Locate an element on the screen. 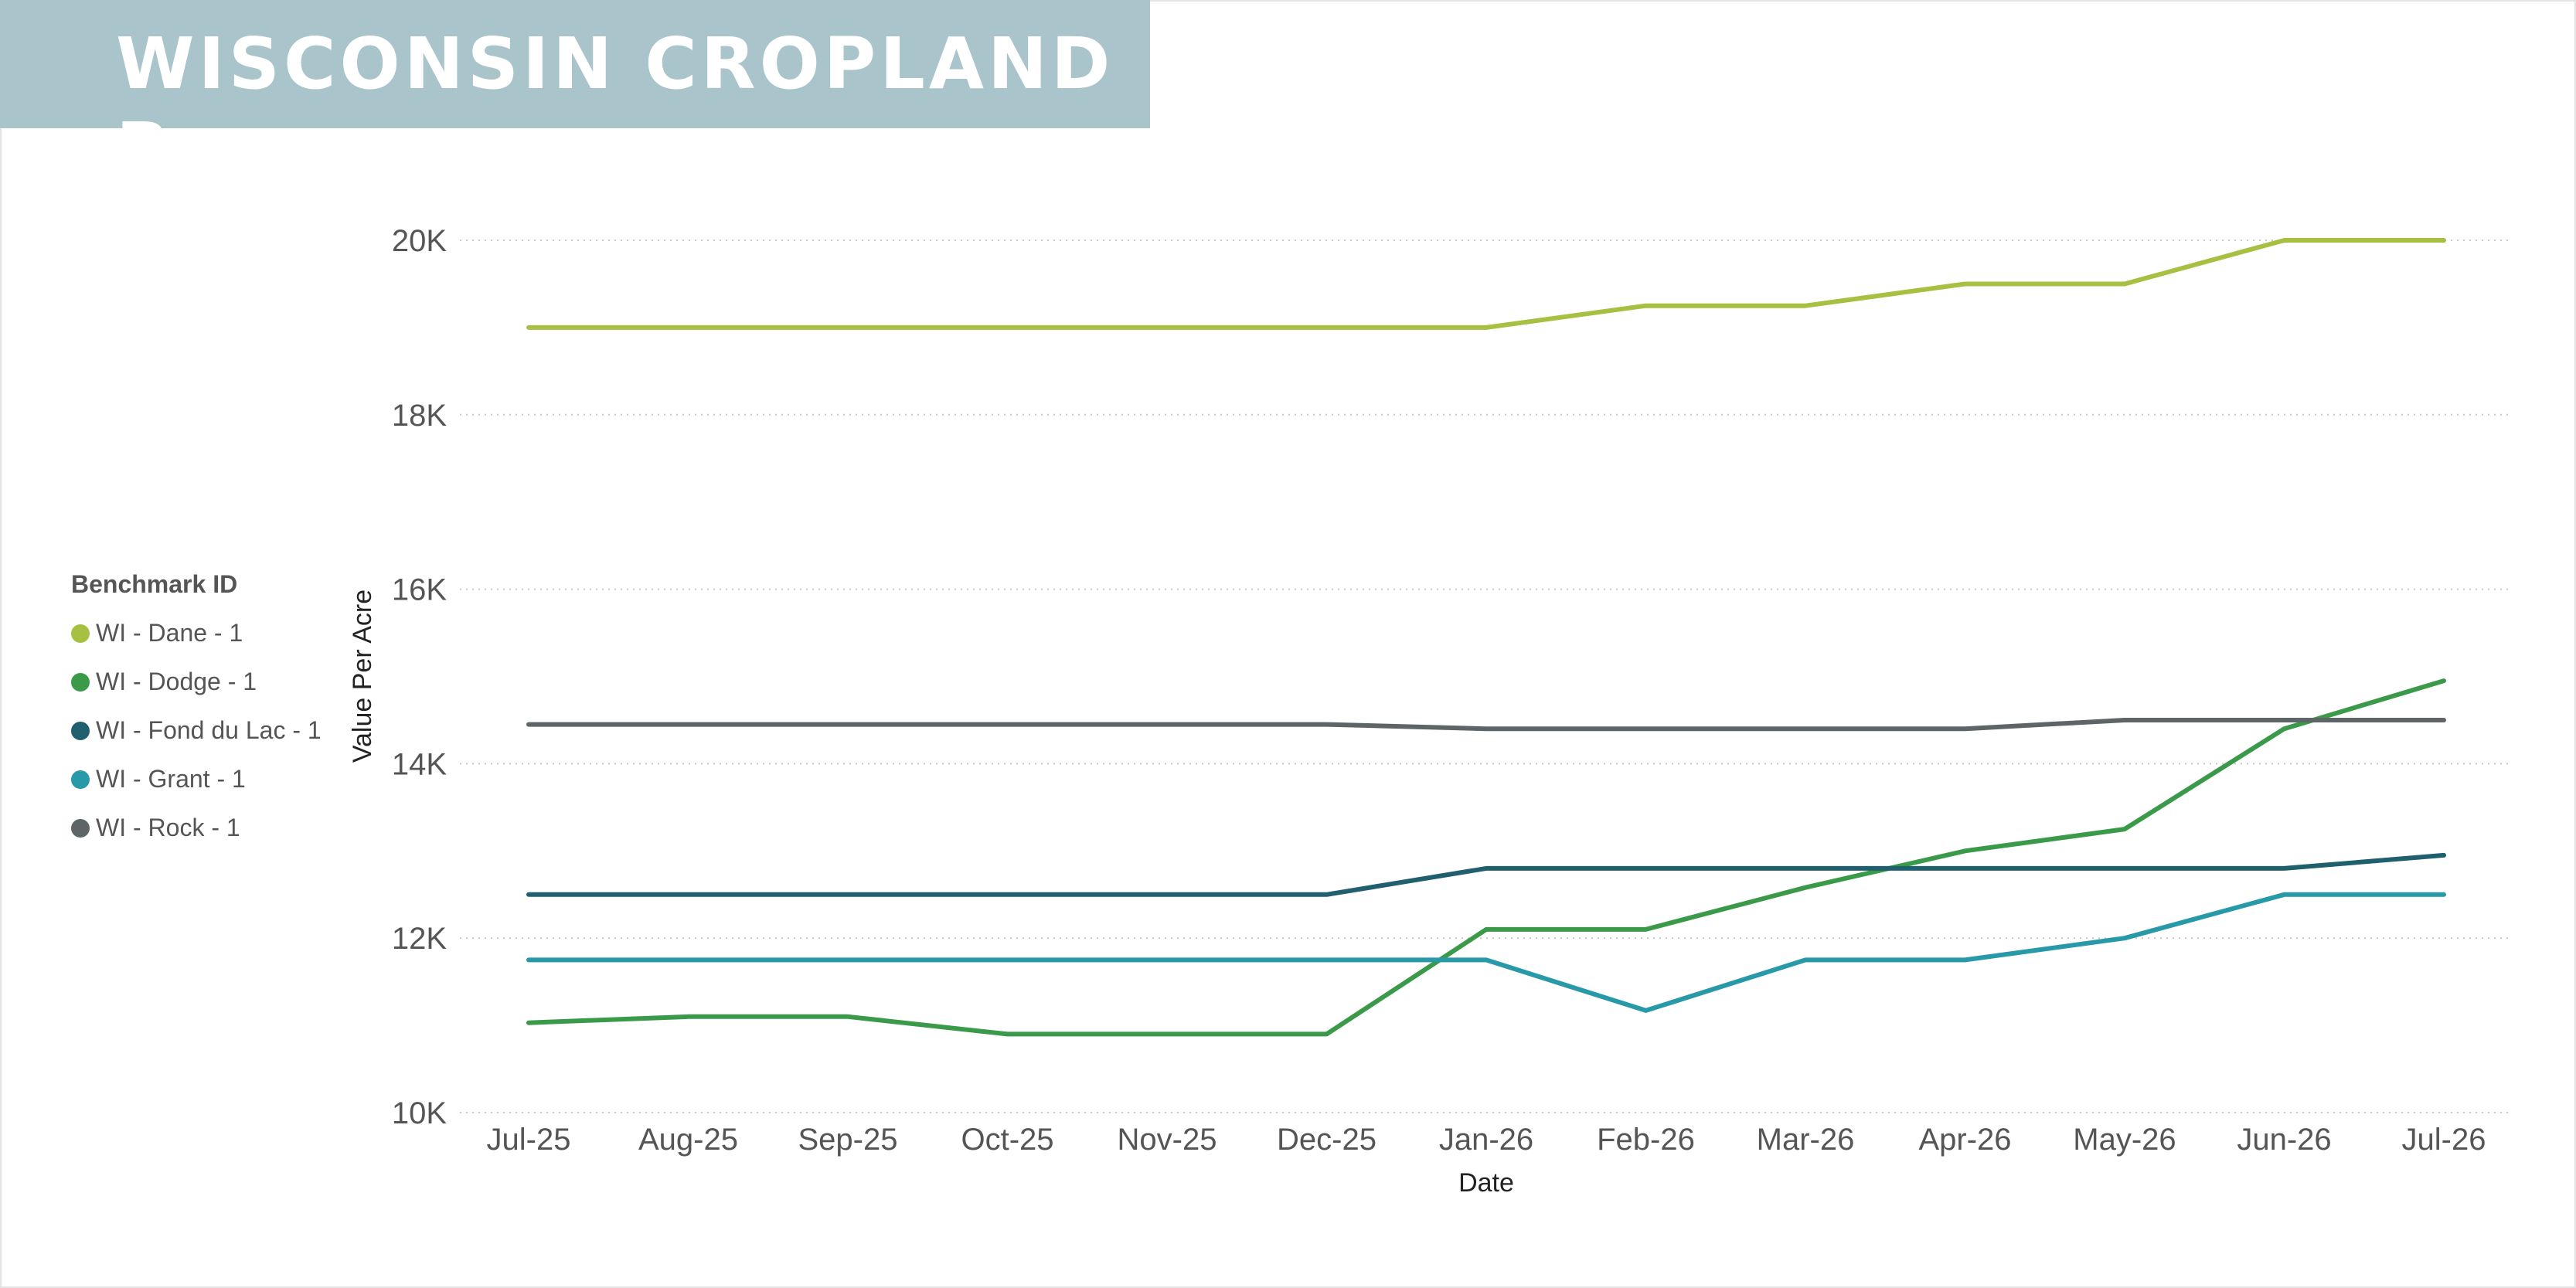 Image resolution: width=2576 pixels, height=1288 pixels. x-axis-title: Date is located at coordinates (1486, 1183).